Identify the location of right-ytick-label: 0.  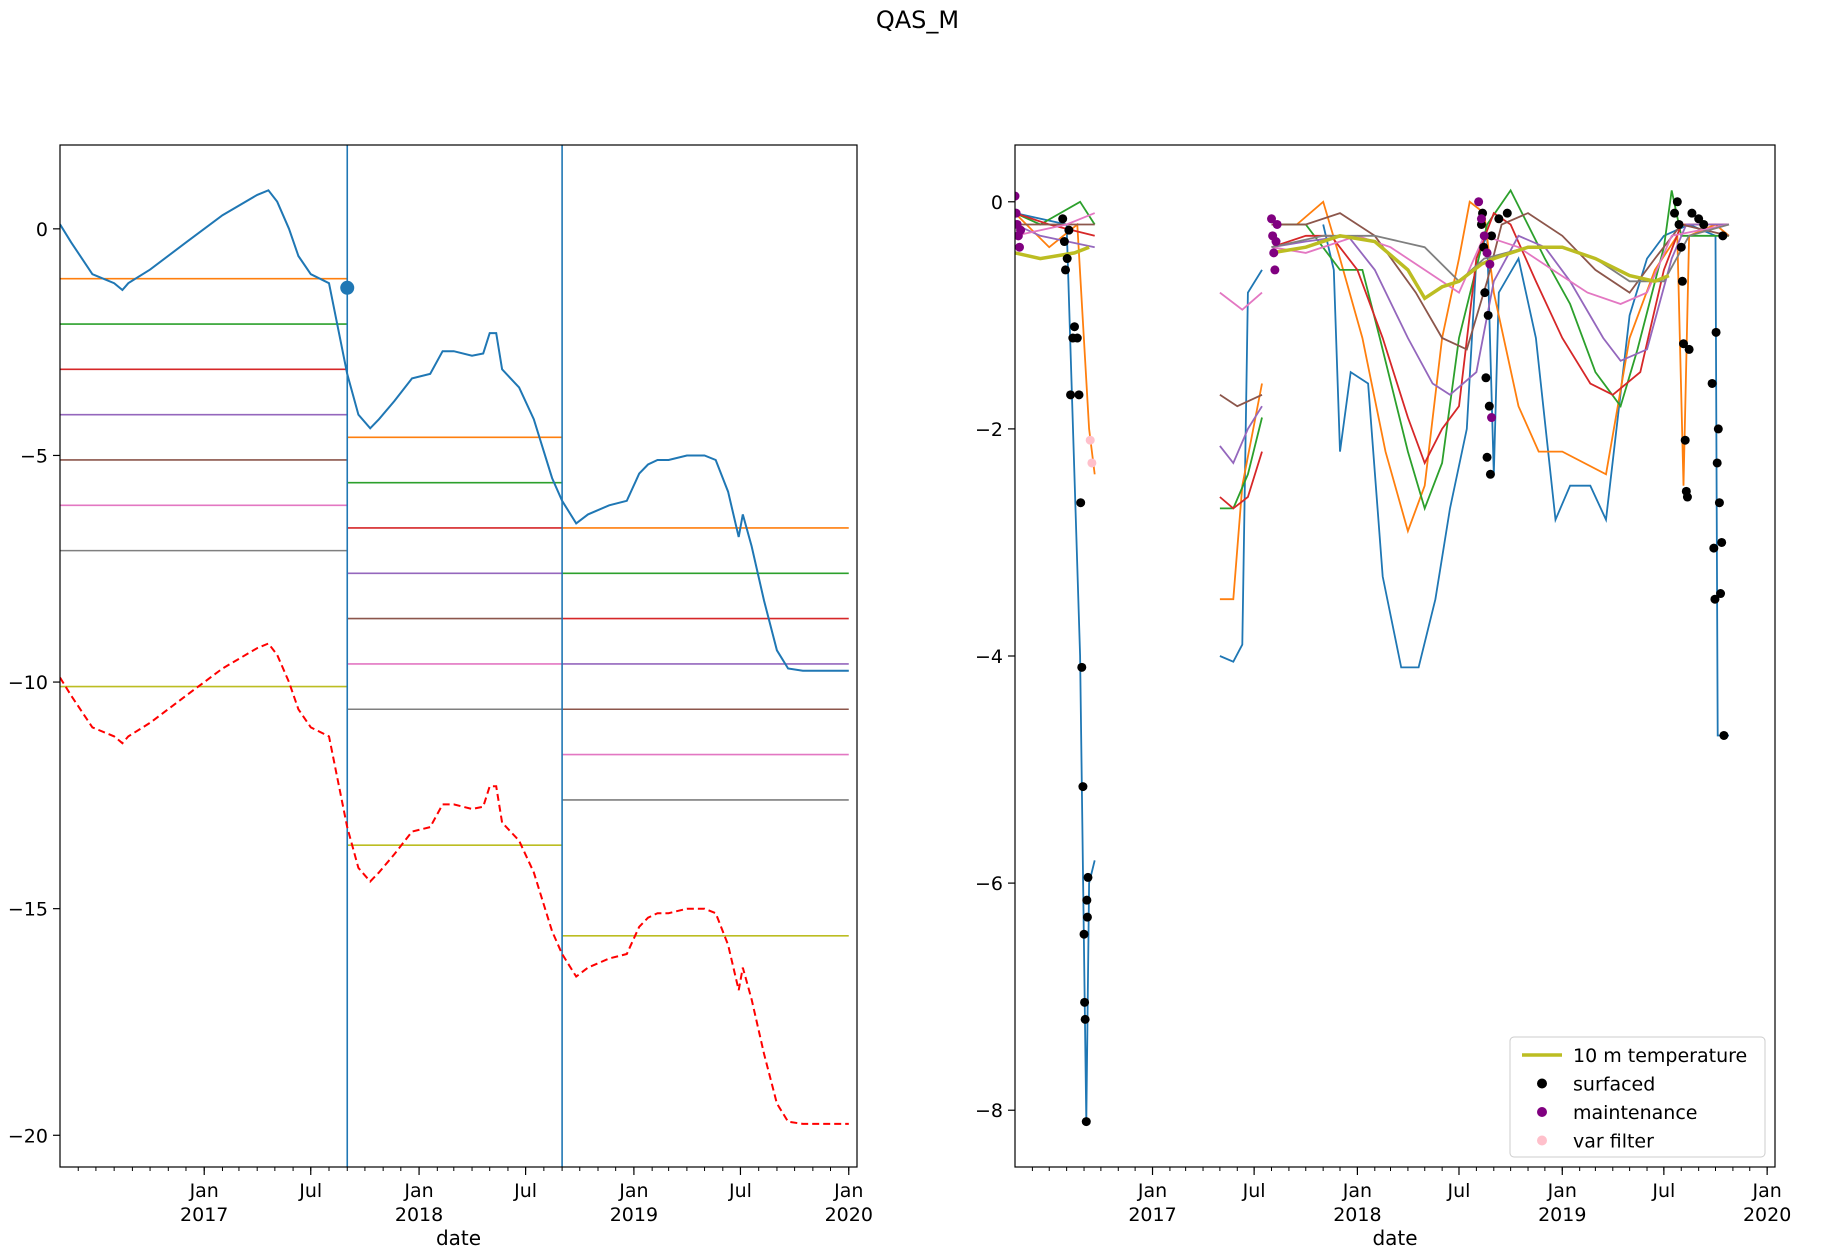
(997, 203).